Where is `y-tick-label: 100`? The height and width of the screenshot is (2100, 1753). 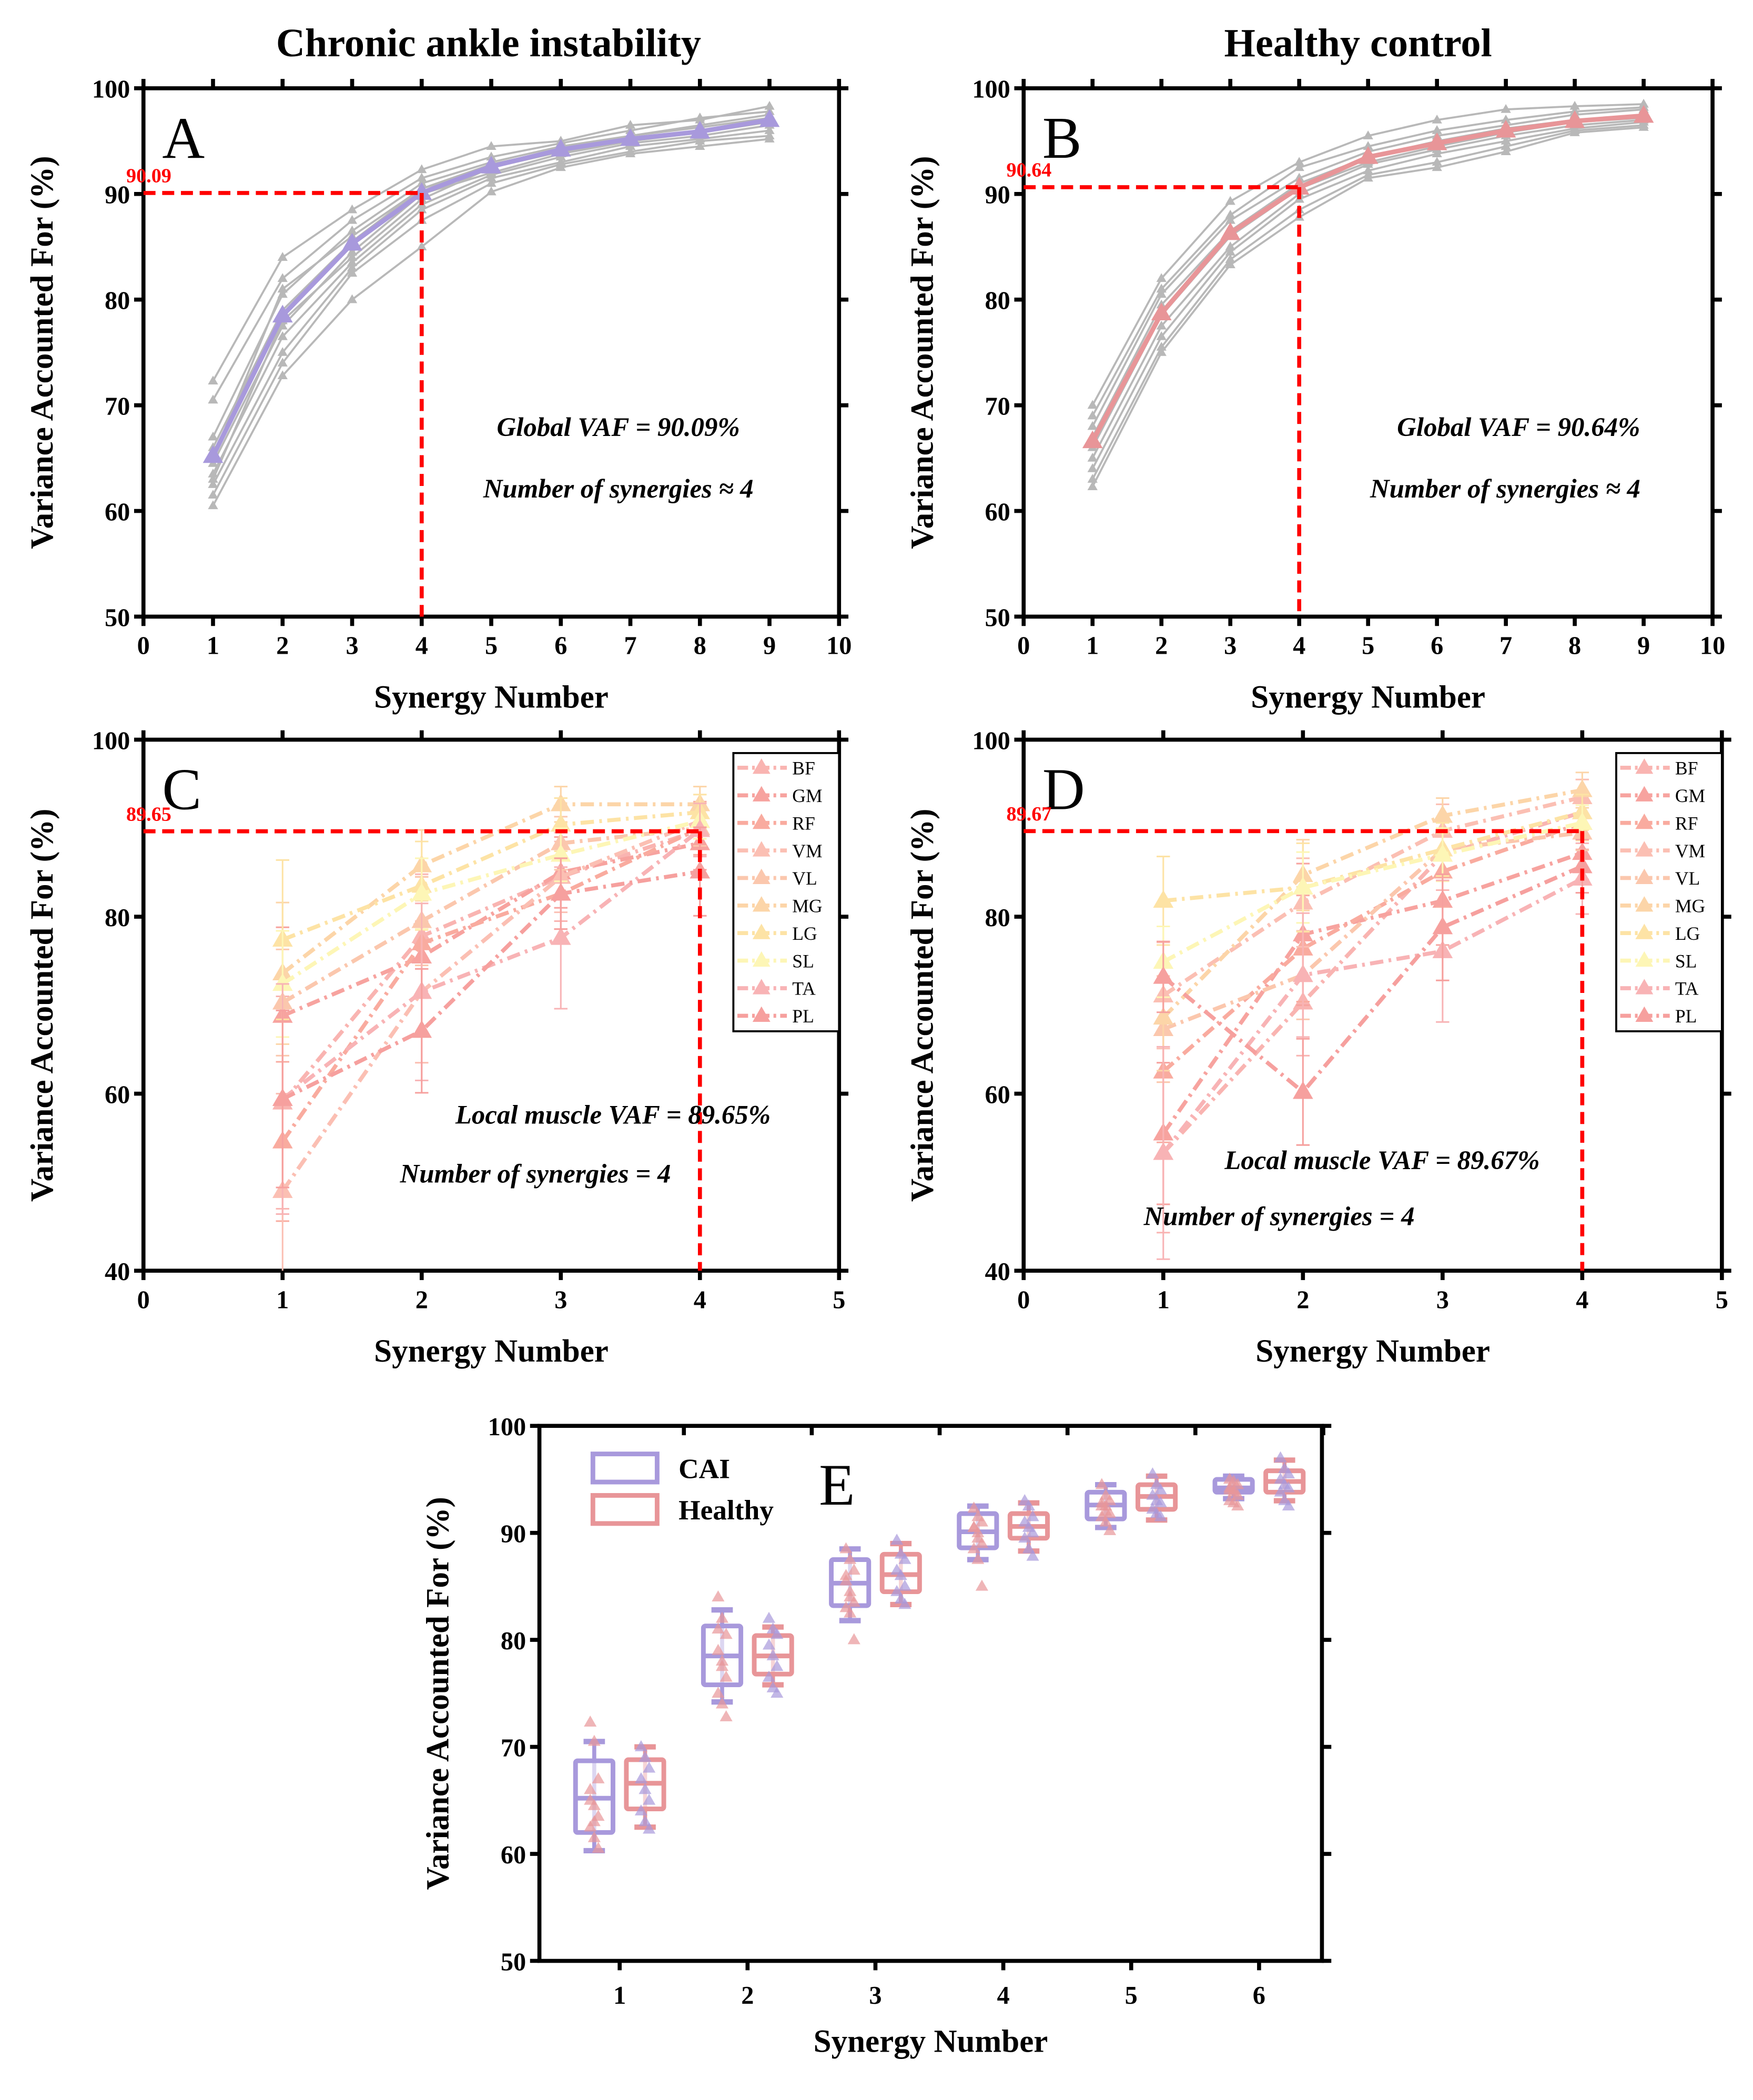 y-tick-label: 100 is located at coordinates (507, 1427).